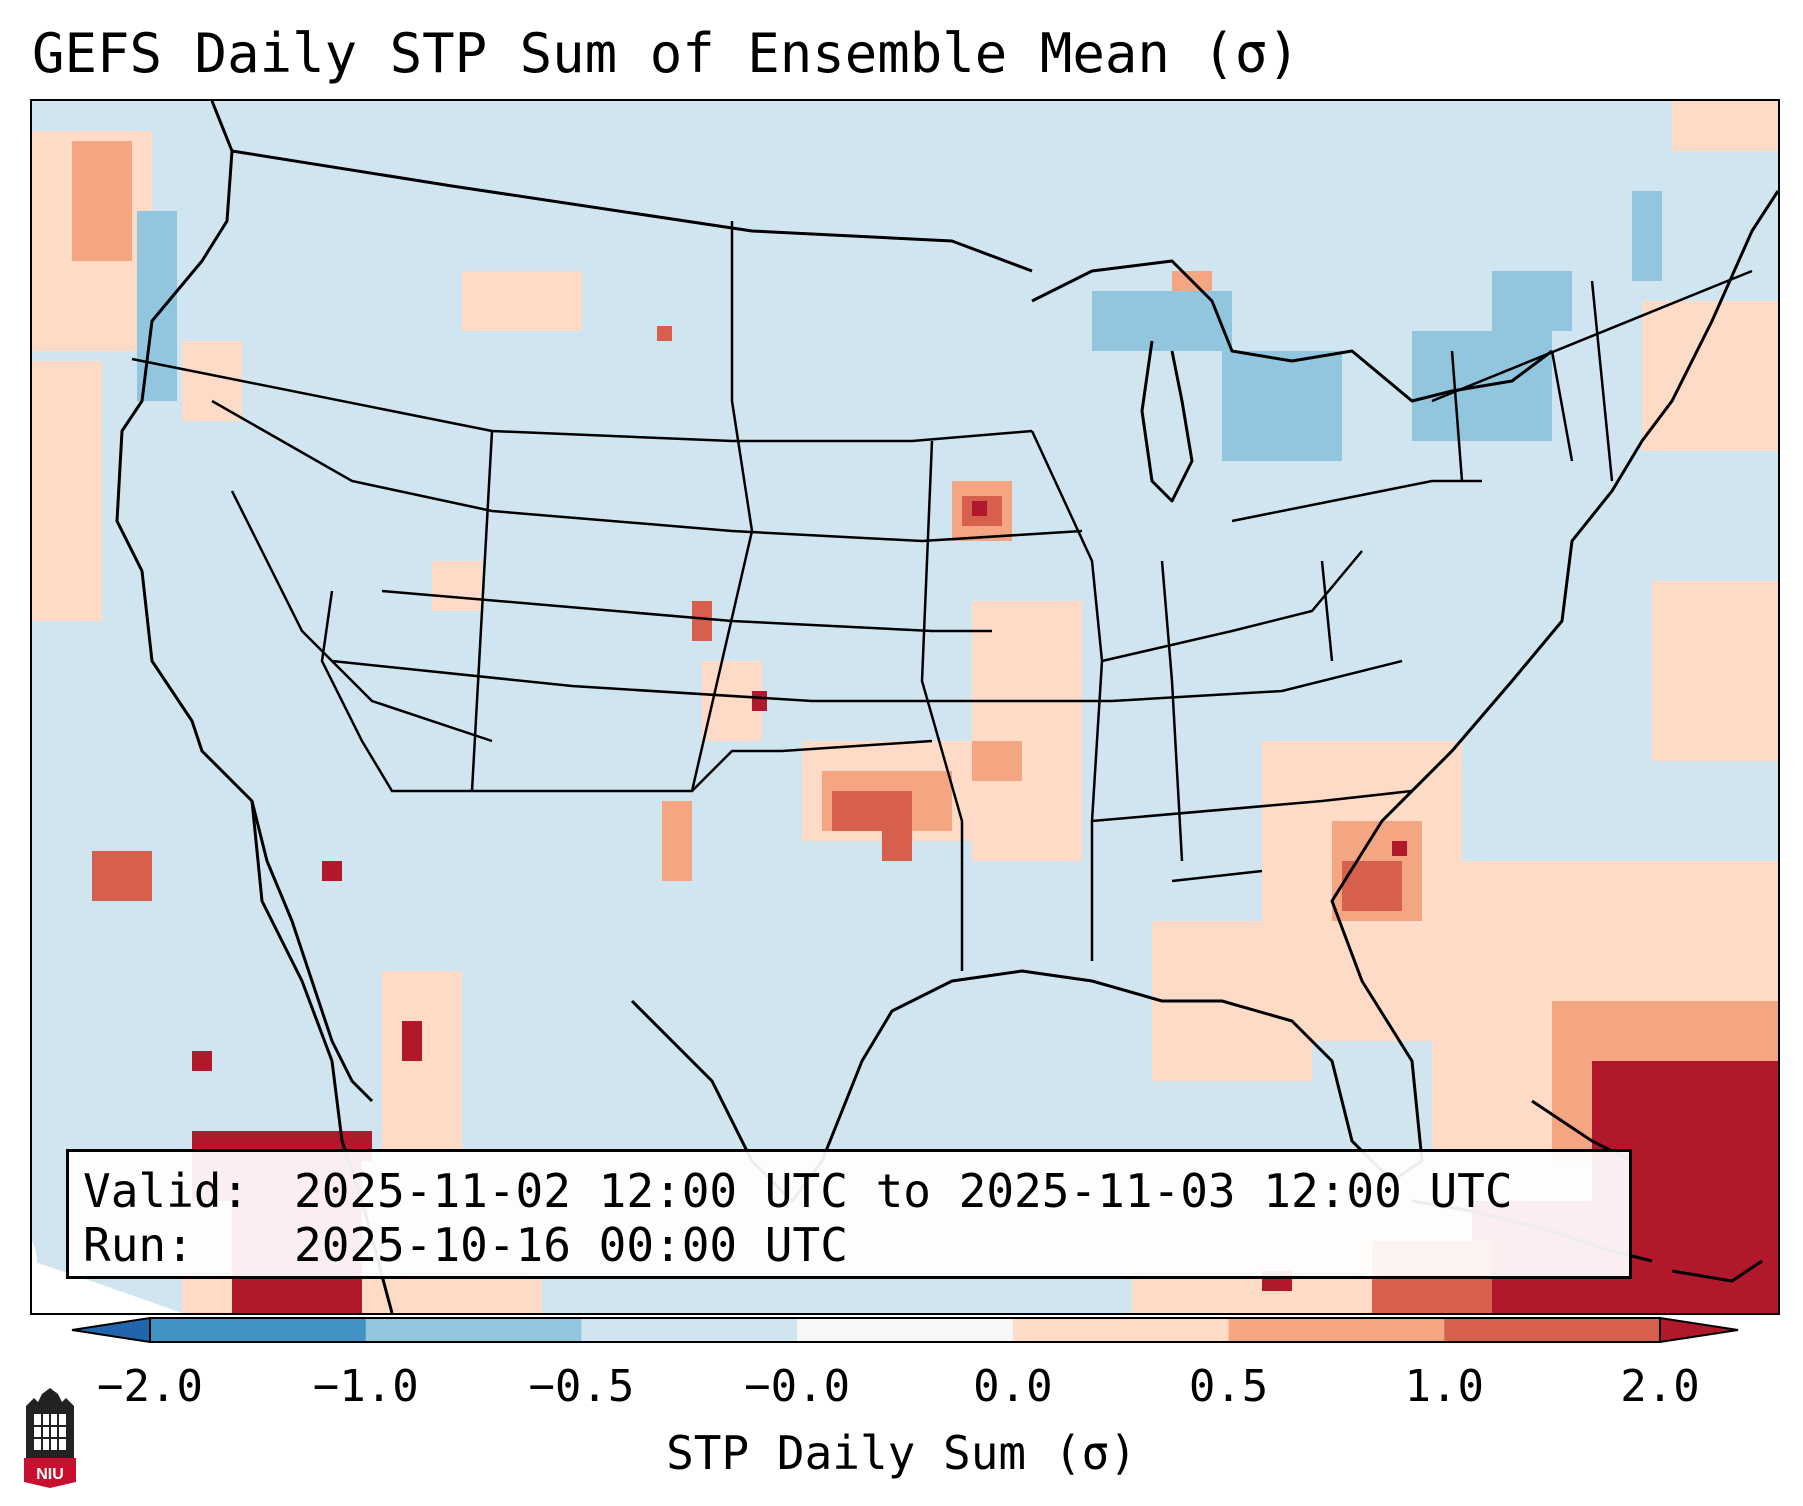 The width and height of the screenshot is (1803, 1506). Describe the element at coordinates (50, 1438) in the screenshot. I see `niu-logo: NIU` at that location.